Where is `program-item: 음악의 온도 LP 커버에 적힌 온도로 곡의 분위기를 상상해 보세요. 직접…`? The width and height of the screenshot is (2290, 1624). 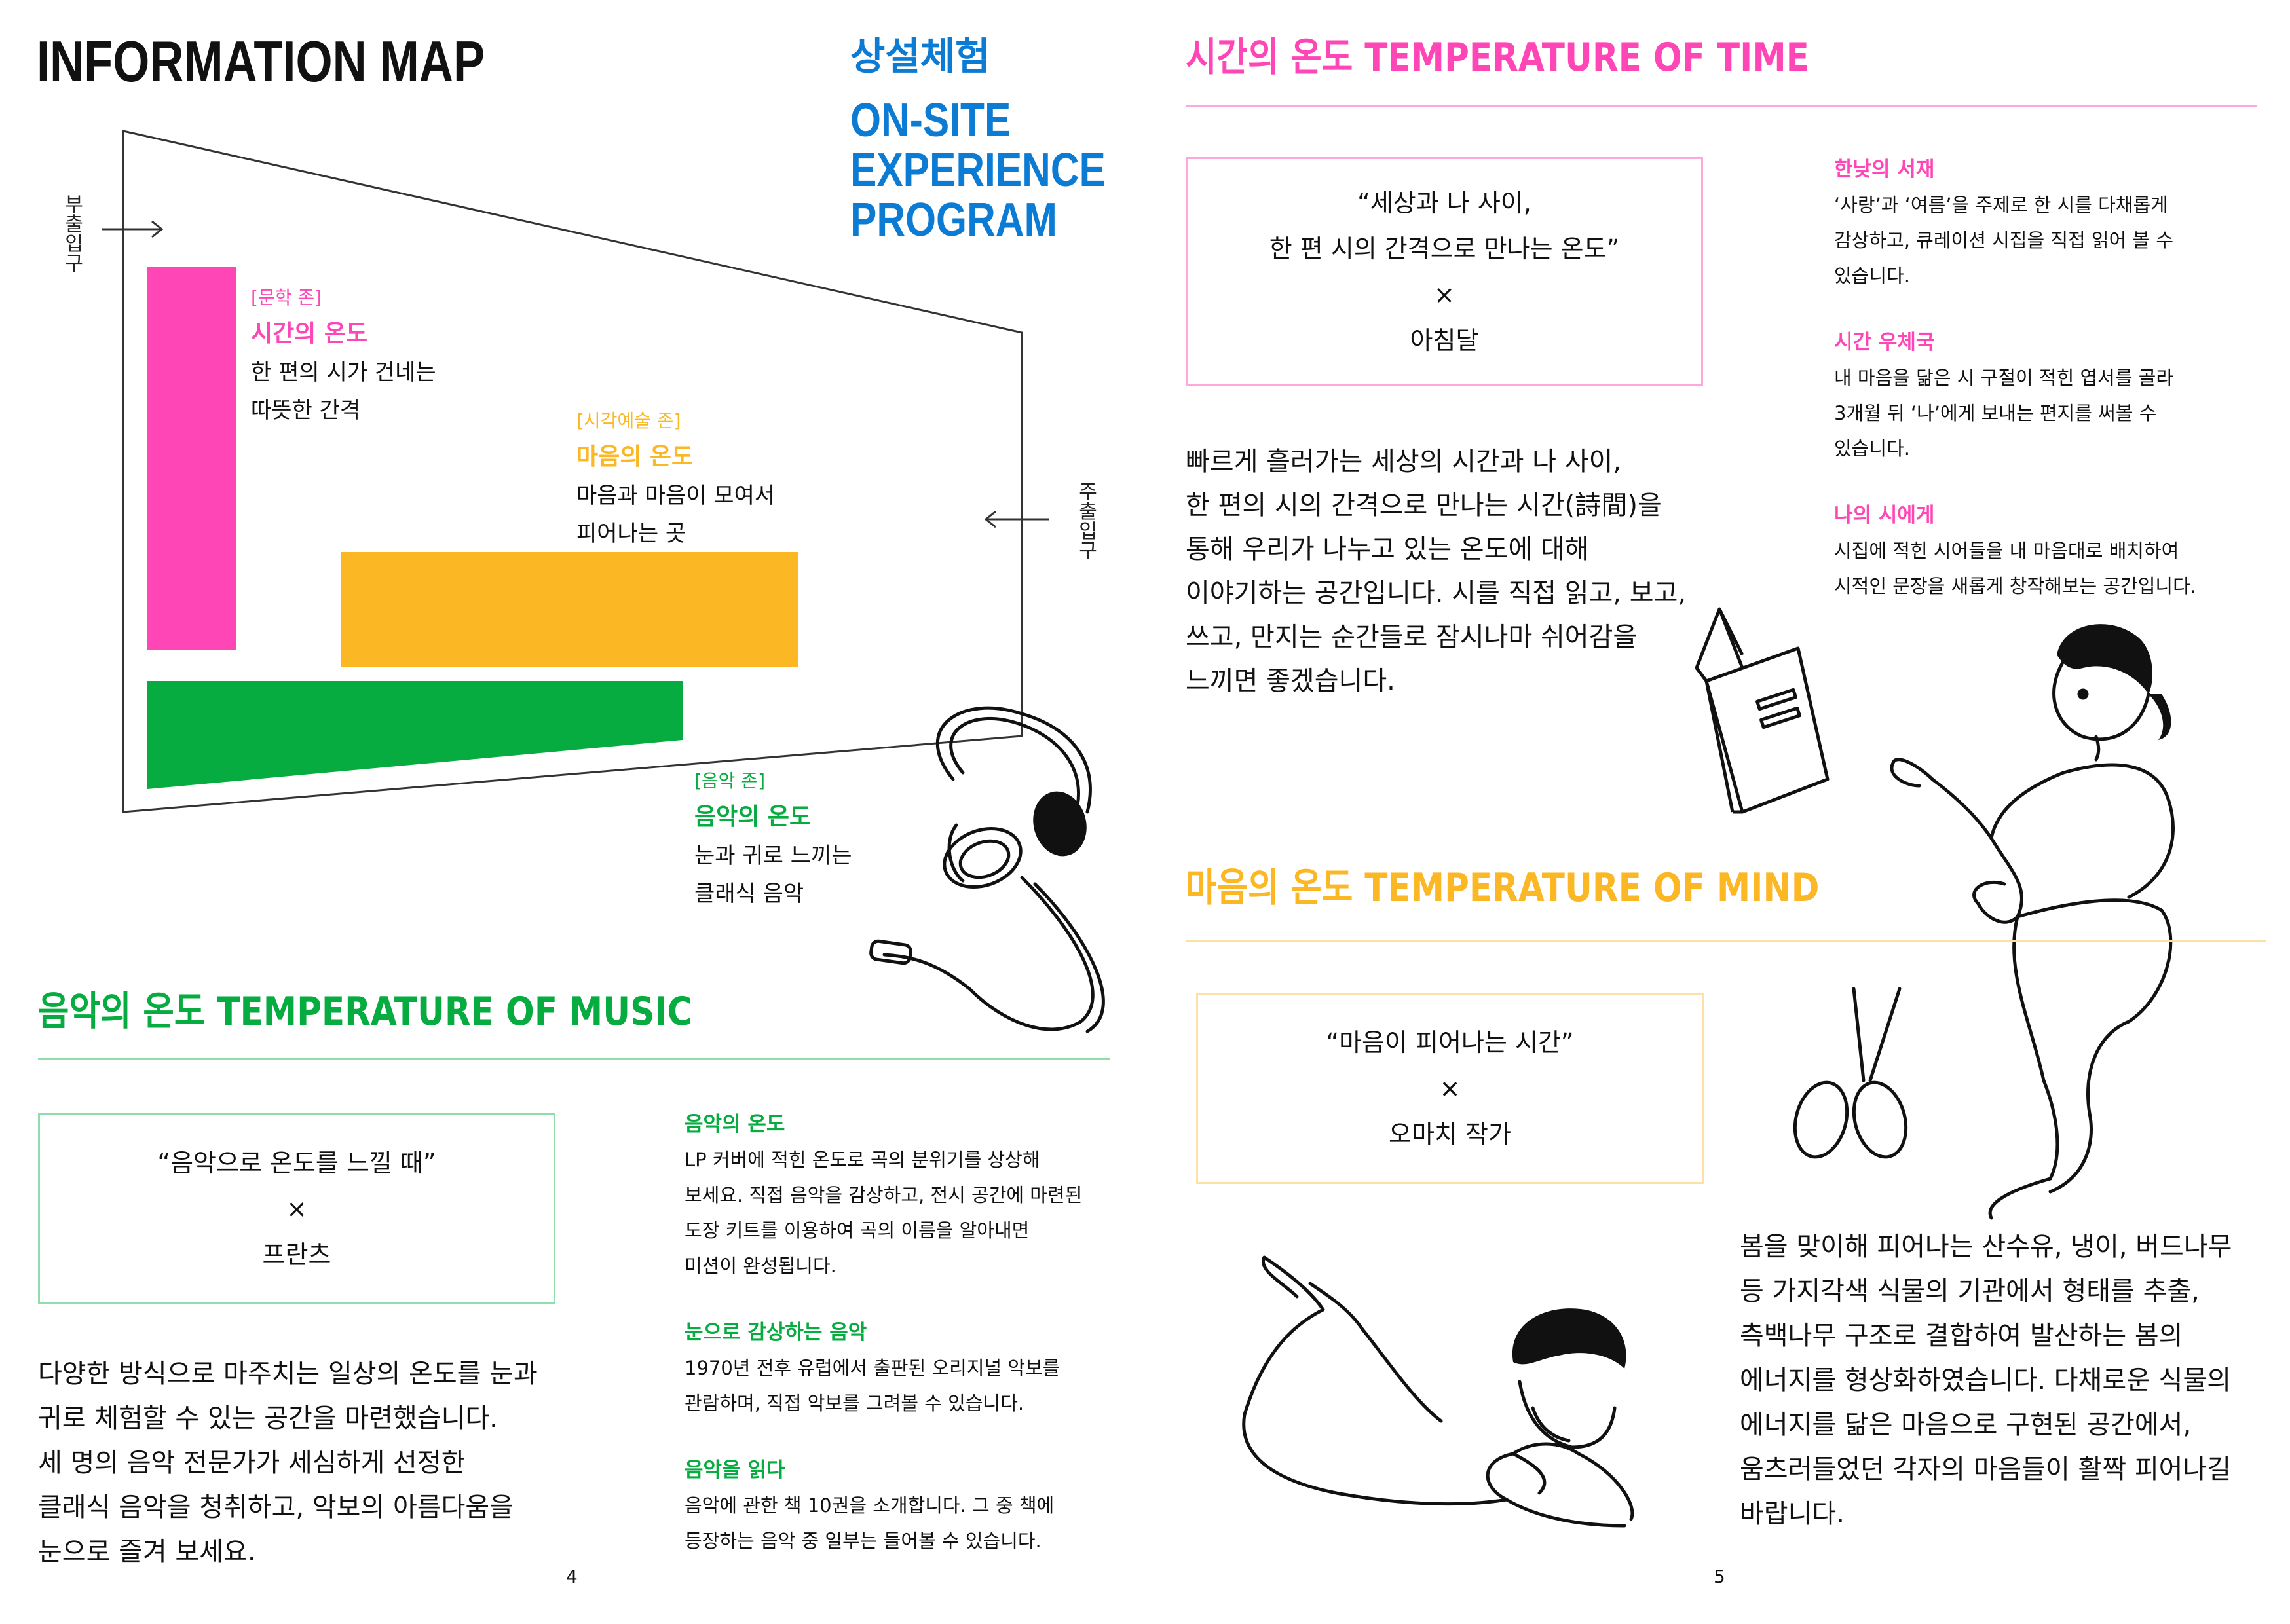
program-item: 음악의 온도 LP 커버에 적힌 온도로 곡의 분위기를 상상해 보세요. 직접… is located at coordinates (884, 1195).